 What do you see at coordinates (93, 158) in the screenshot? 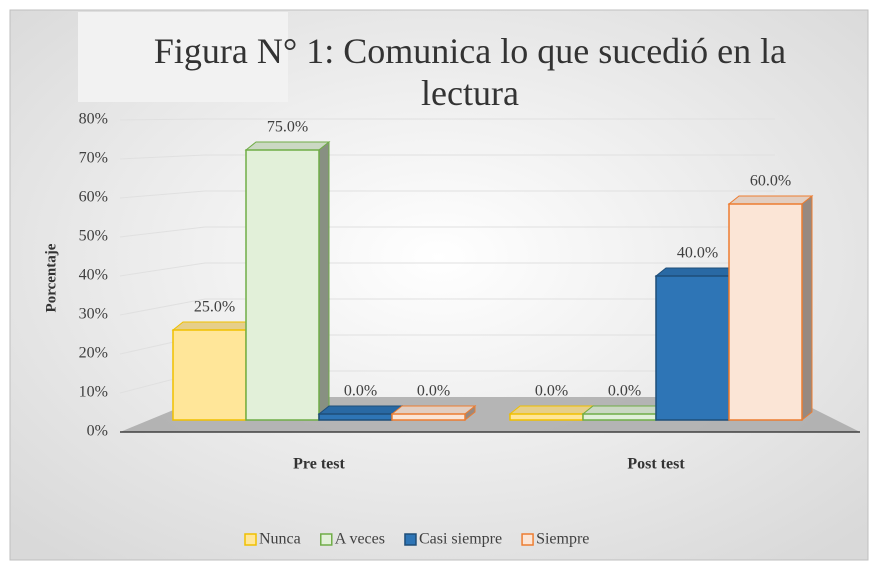
I see `y-tick-label: 70%` at bounding box center [93, 158].